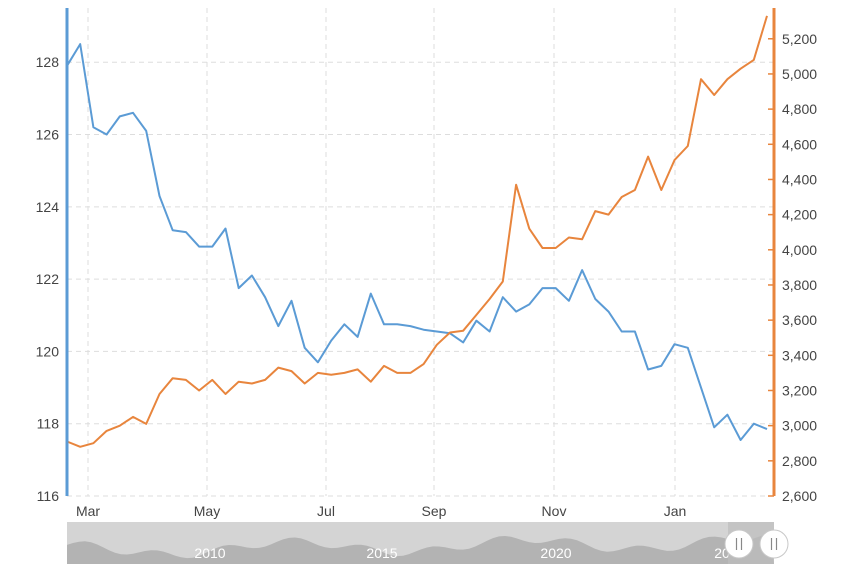 The height and width of the screenshot is (581, 846). I want to click on left-tick-label: 116, so click(48, 496).